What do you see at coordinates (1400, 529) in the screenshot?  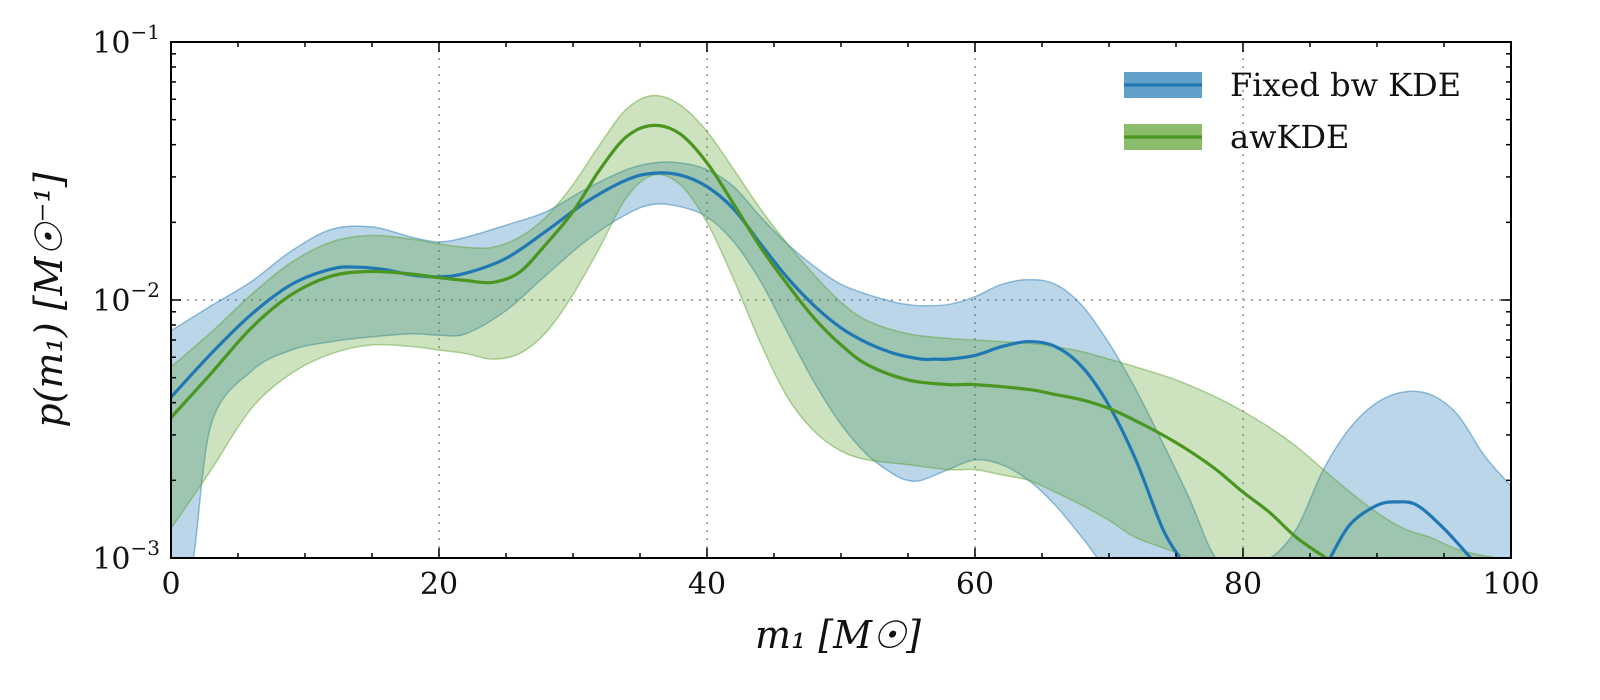 I see `fixed-bw-kde-median-line-segment` at bounding box center [1400, 529].